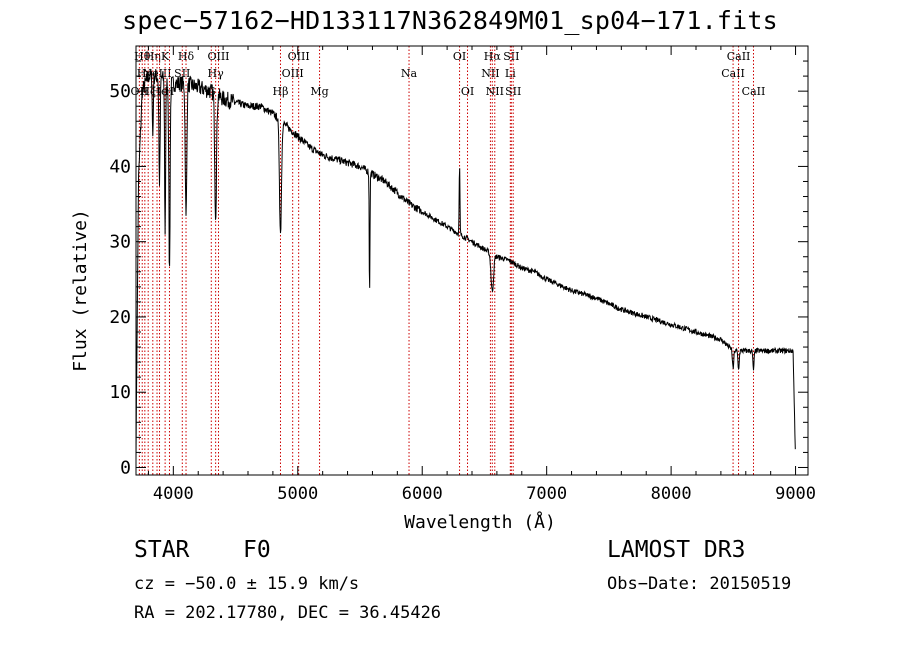  Describe the element at coordinates (511, 56) in the screenshot. I see `line-label-25: SII` at that location.